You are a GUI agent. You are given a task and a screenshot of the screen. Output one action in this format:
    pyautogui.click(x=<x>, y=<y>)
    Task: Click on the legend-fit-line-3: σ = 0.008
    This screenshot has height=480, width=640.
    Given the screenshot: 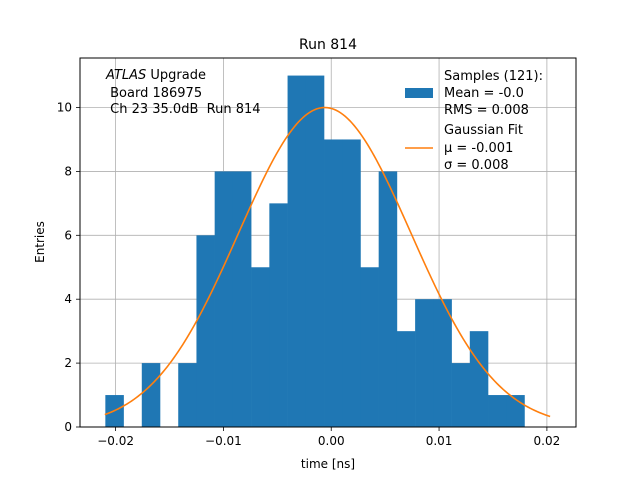 What is the action you would take?
    pyautogui.click(x=476, y=165)
    